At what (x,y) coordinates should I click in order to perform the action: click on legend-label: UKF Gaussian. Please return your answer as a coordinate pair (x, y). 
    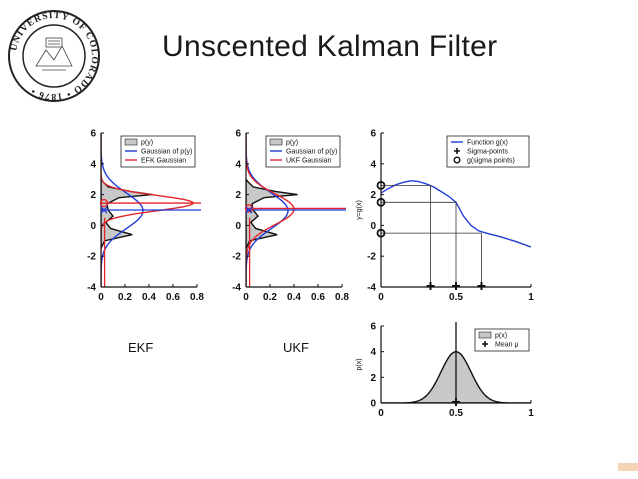
    Looking at the image, I should click on (309, 161).